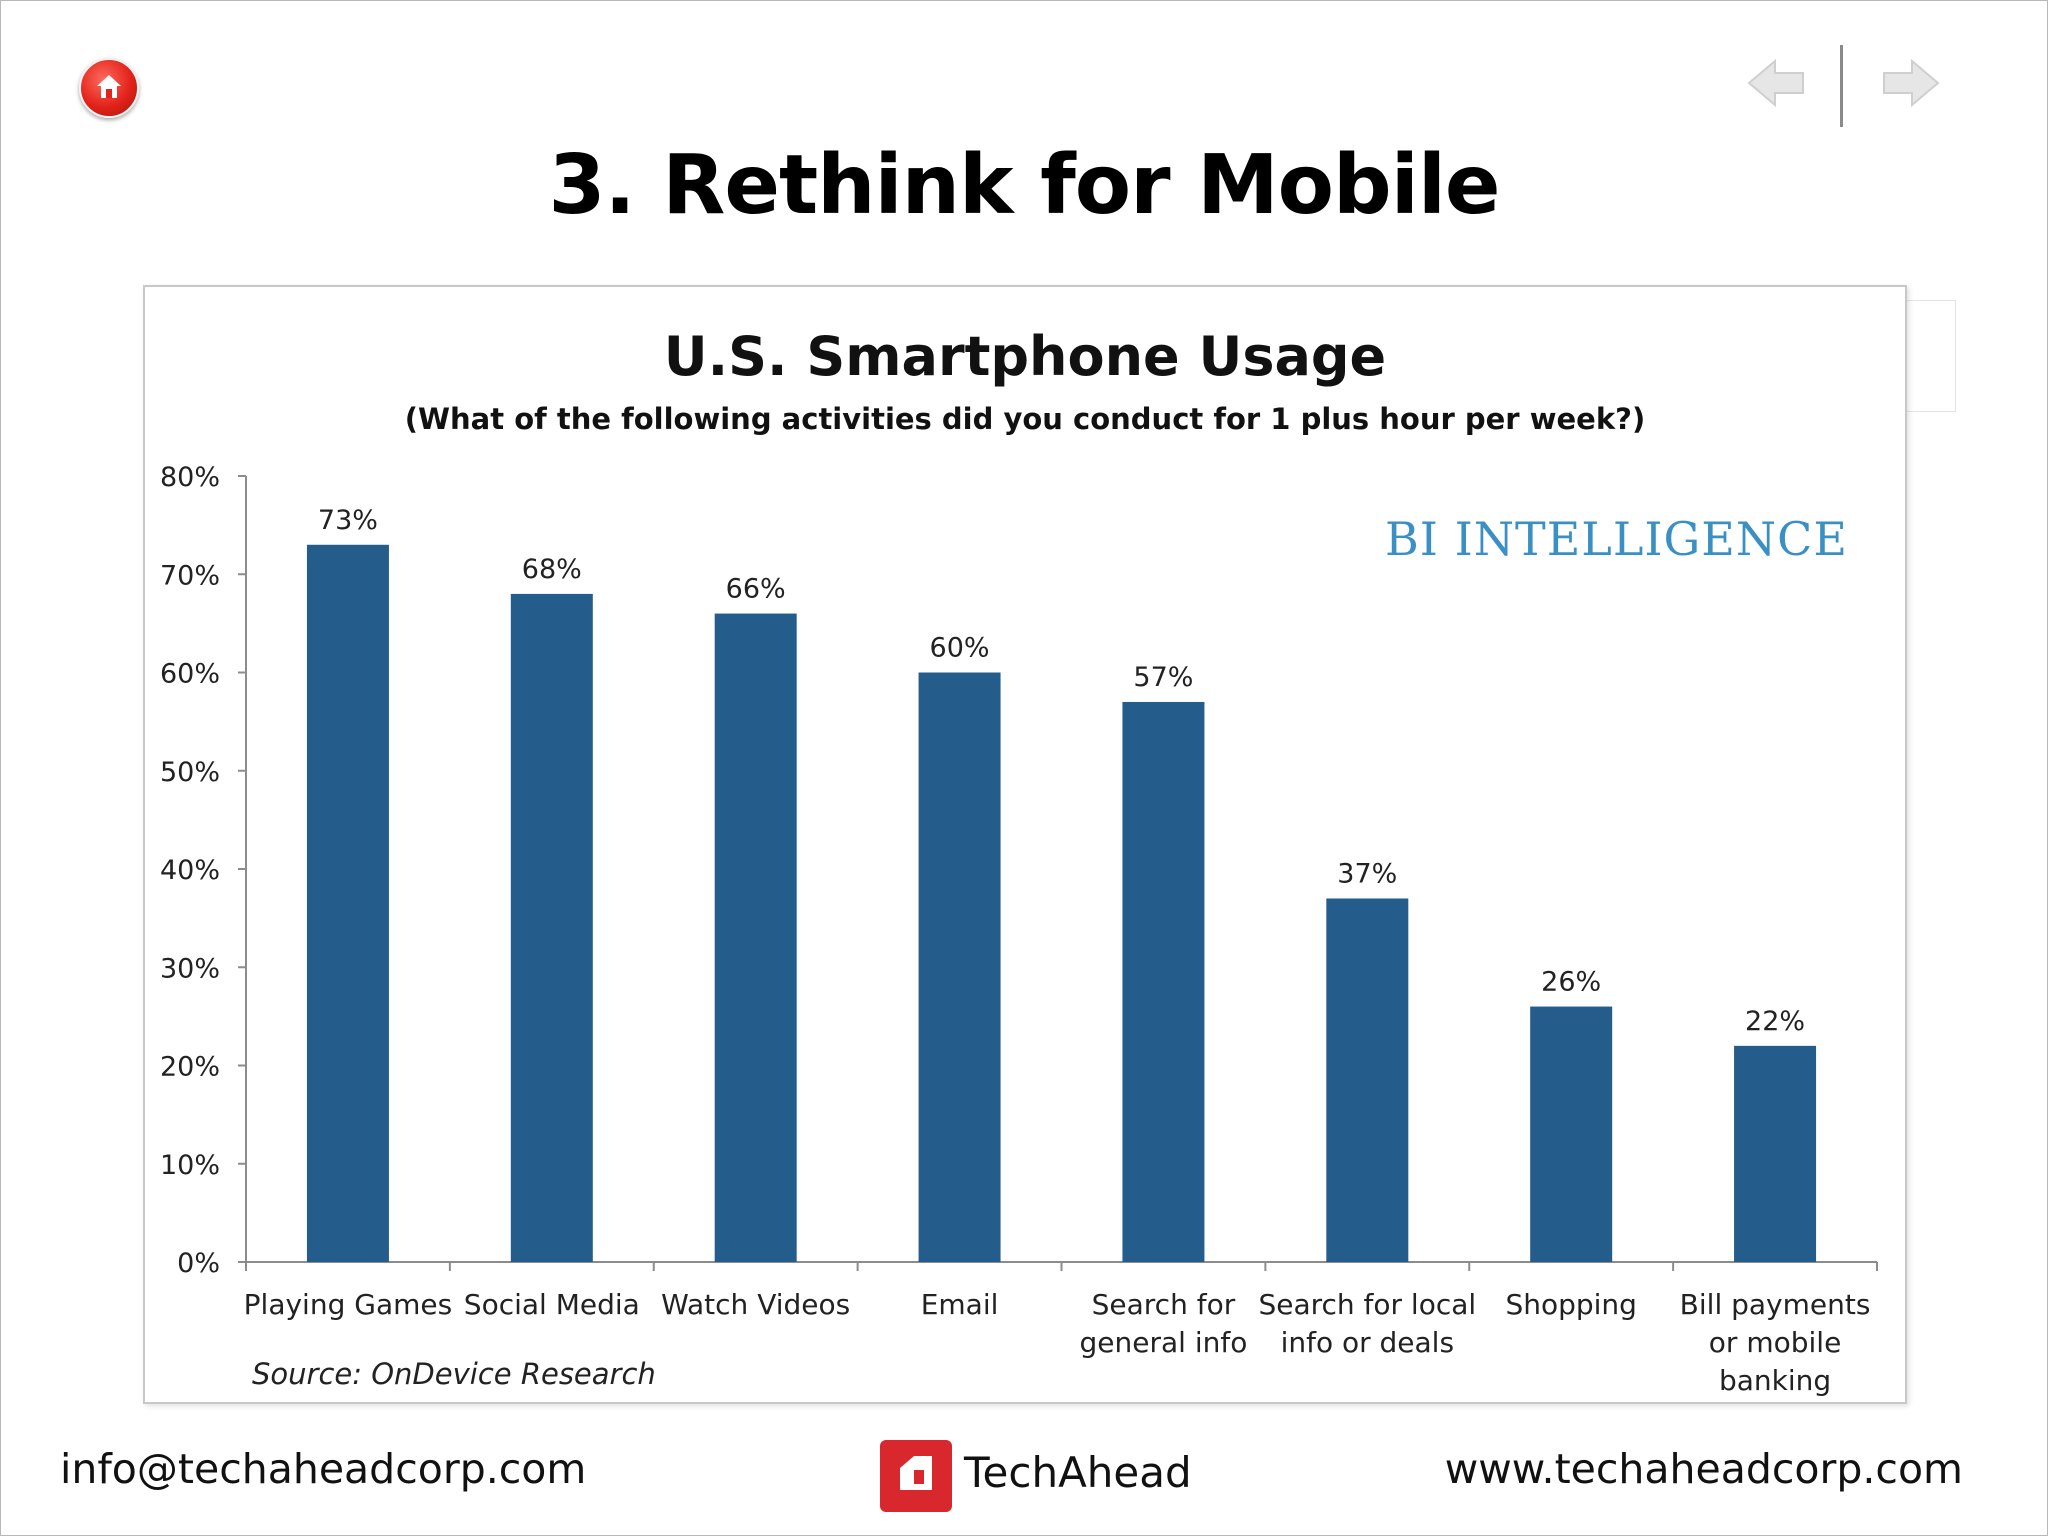 The image size is (2048, 1536). Describe the element at coordinates (190, 1165) in the screenshot. I see `y-tick-label: 10%` at that location.